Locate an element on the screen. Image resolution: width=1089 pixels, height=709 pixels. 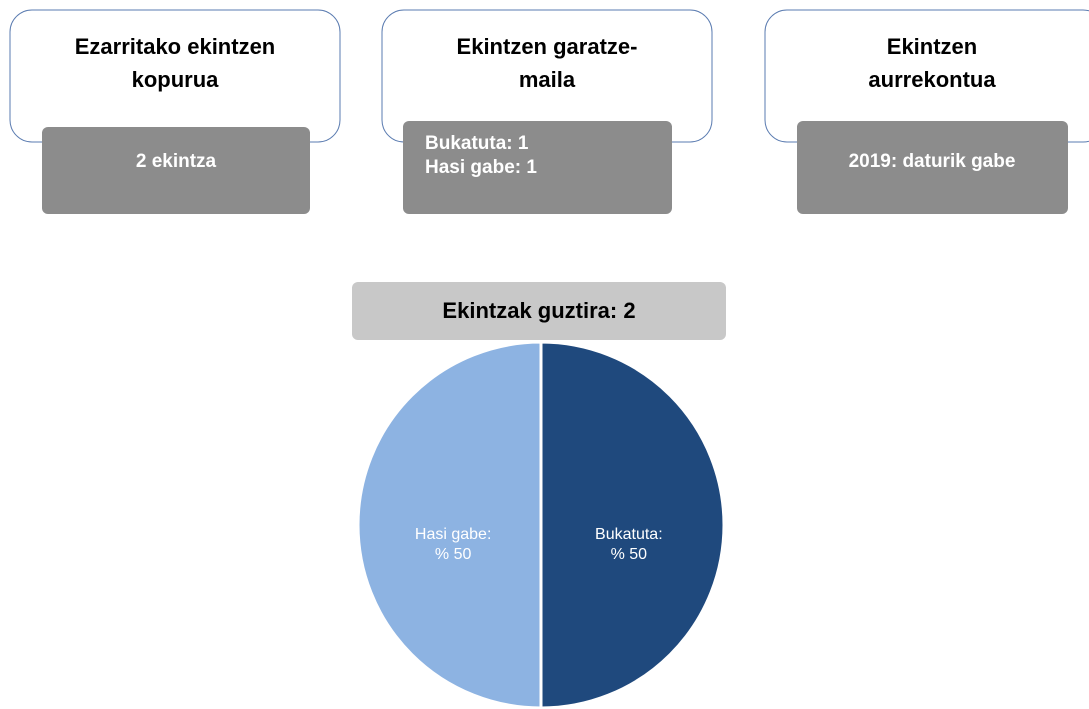
pie-title-box is located at coordinates (539, 311).